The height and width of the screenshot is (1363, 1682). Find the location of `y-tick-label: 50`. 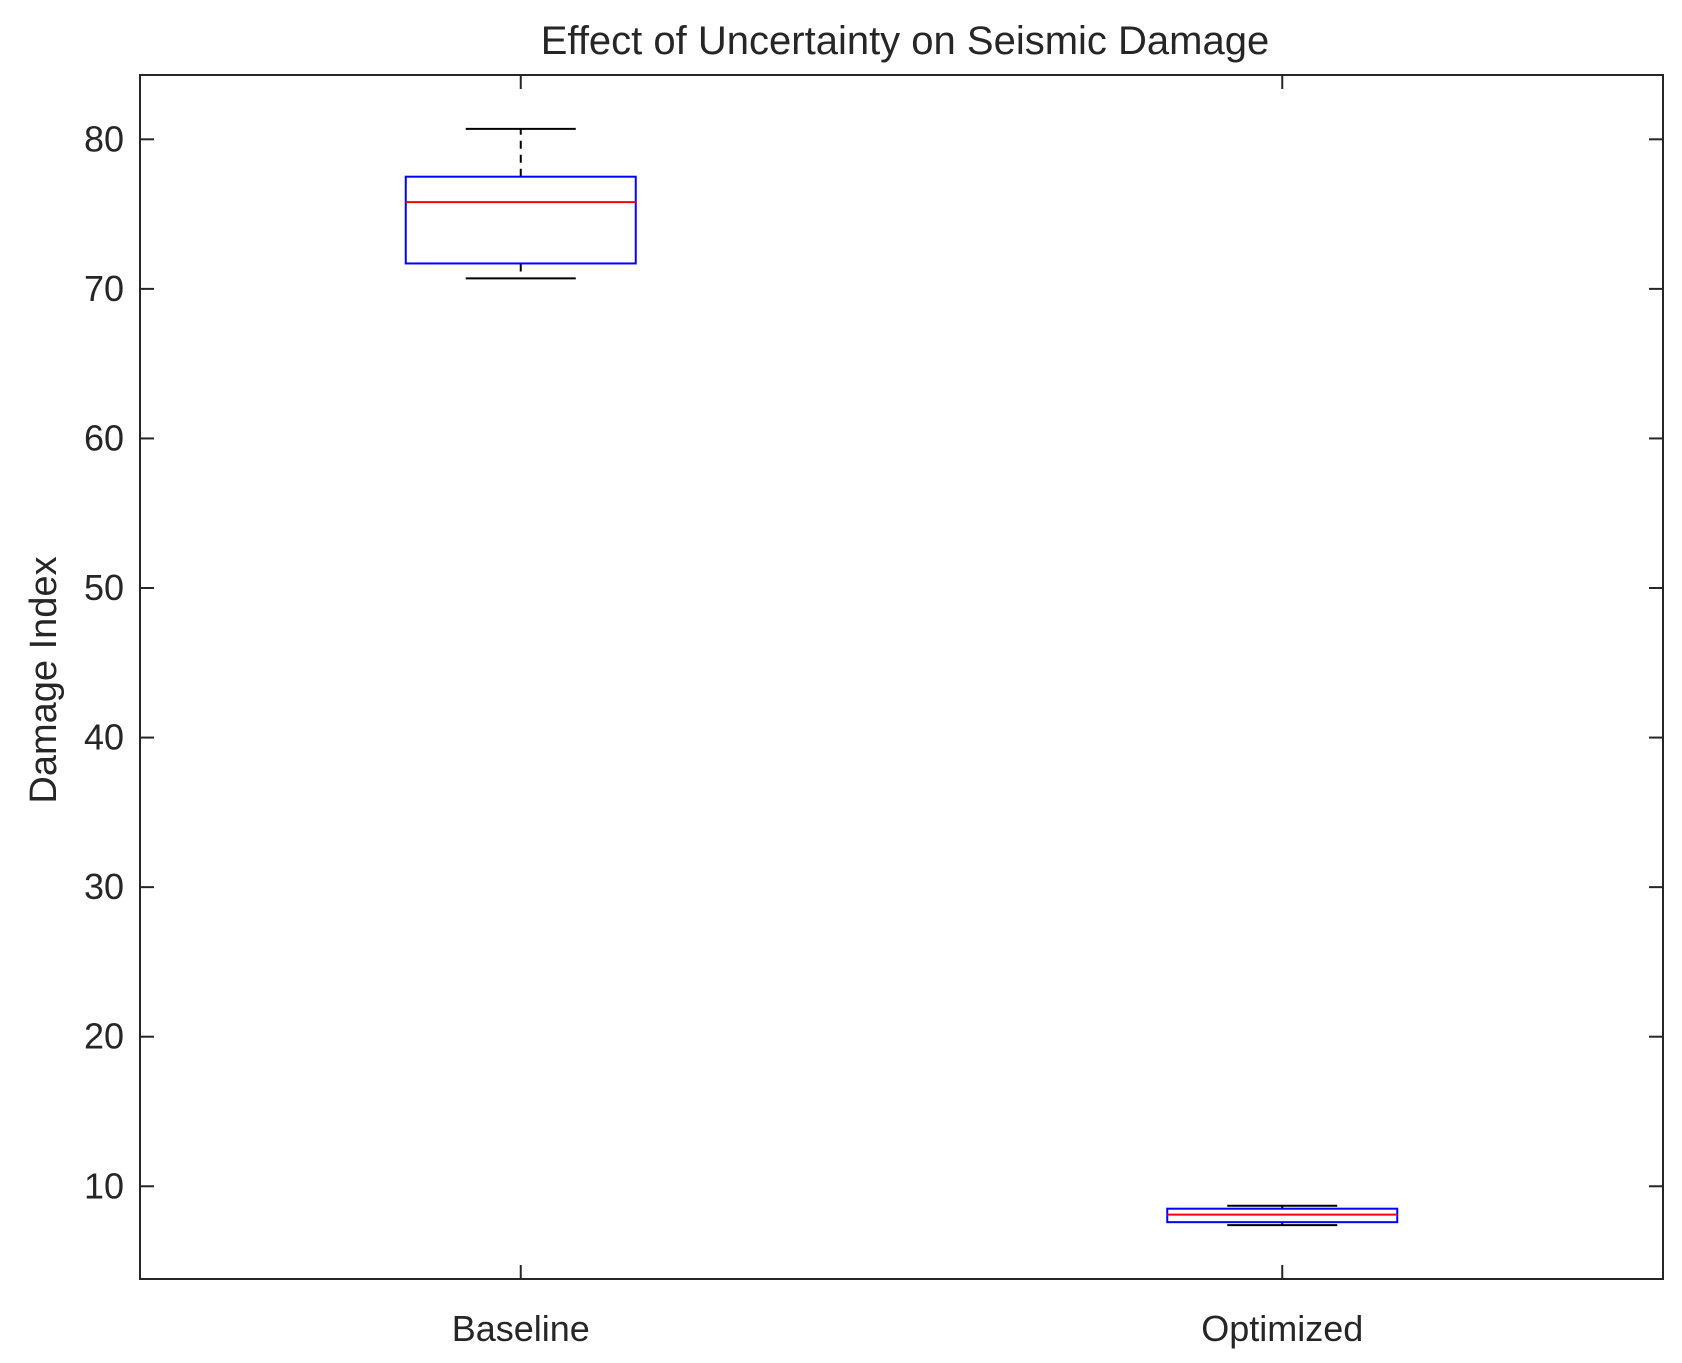

y-tick-label: 50 is located at coordinates (104, 587).